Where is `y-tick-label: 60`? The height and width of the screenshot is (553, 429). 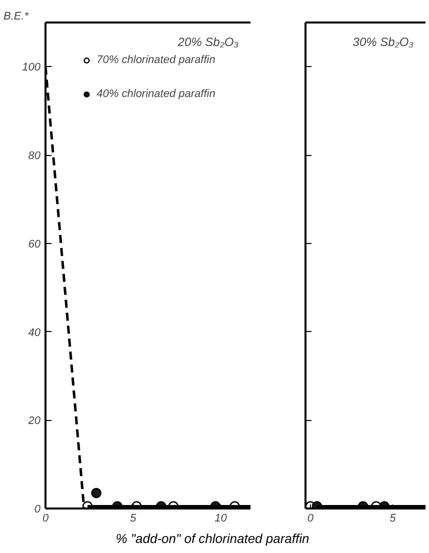
y-tick-label: 60 is located at coordinates (35, 244).